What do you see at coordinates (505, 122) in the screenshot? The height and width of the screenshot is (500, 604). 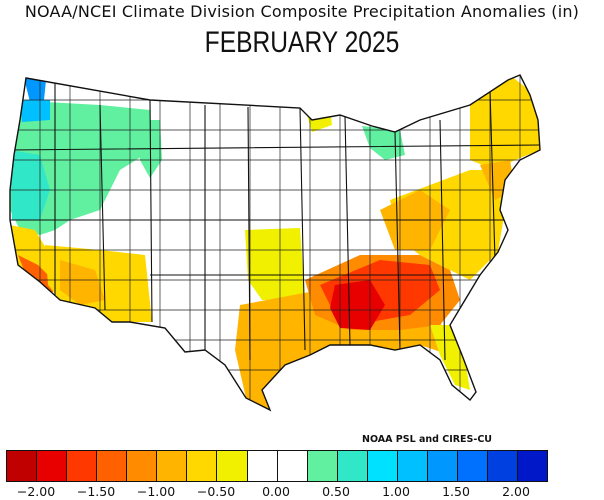 I see `region-new-england-dry` at bounding box center [505, 122].